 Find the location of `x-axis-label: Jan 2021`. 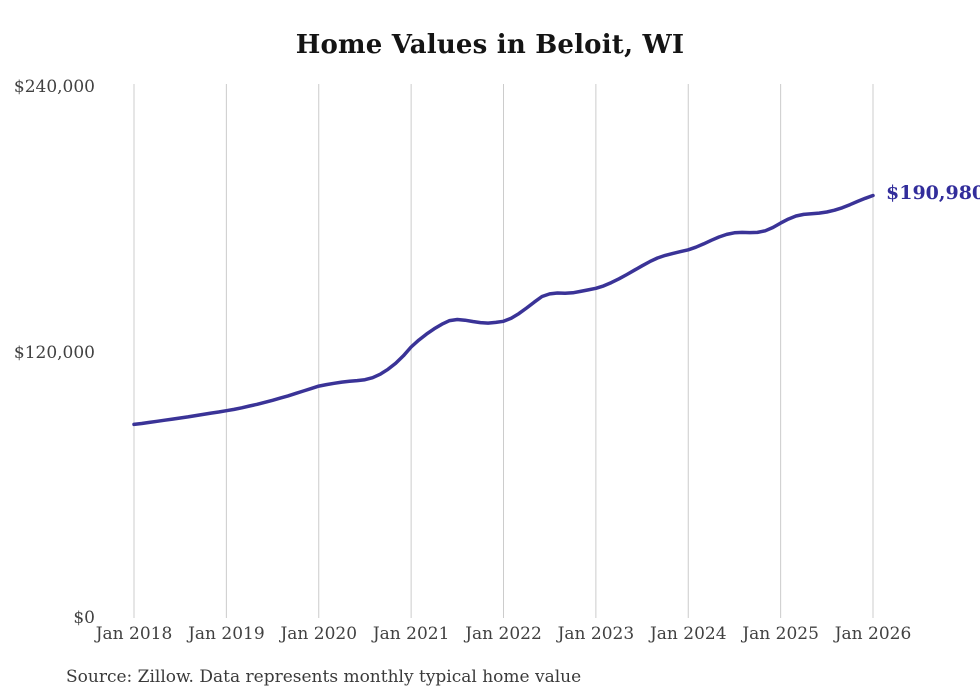

x-axis-label: Jan 2021 is located at coordinates (411, 634).